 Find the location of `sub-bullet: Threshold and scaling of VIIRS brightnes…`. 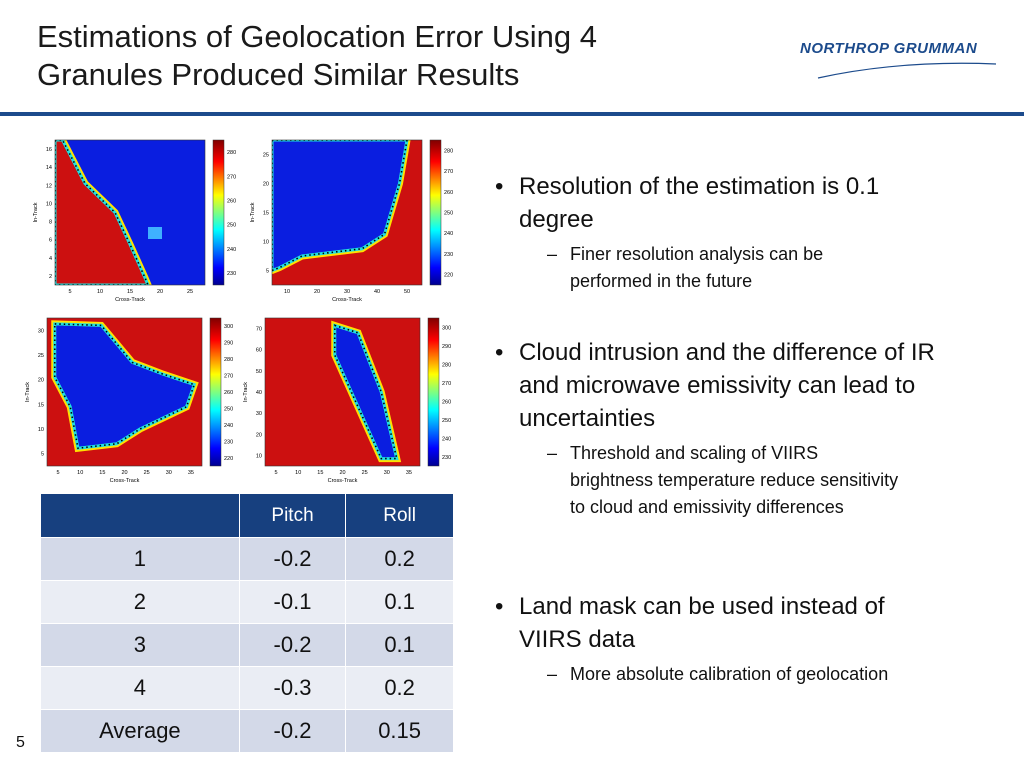

sub-bullet: Threshold and scaling of VIIRS brightnes… is located at coordinates (697, 480).